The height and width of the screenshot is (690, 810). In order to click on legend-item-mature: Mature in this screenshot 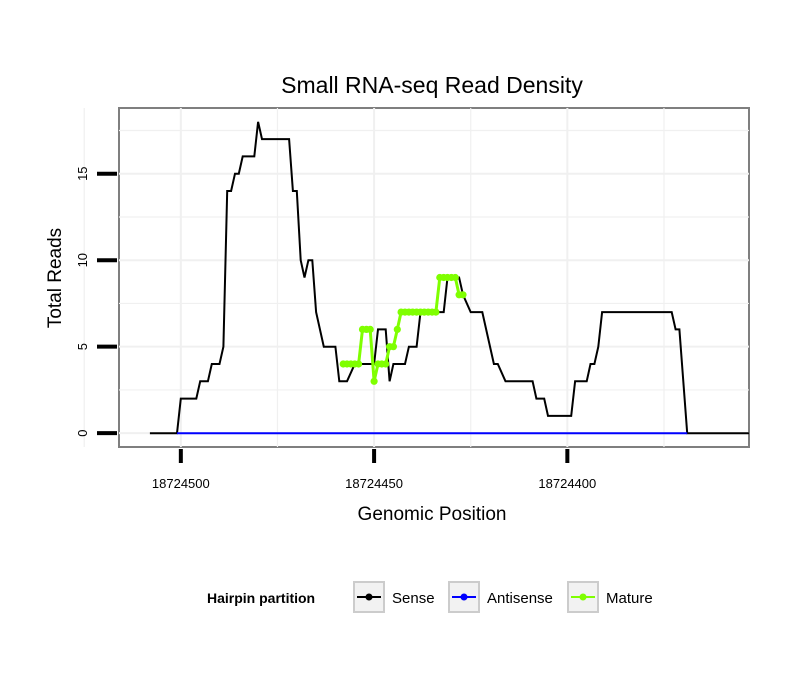, I will do `click(610, 597)`.